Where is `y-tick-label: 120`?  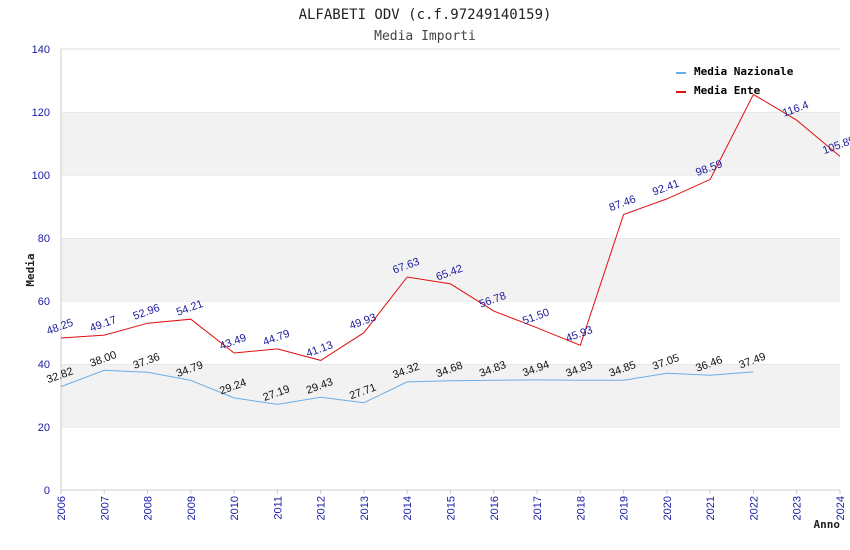 y-tick-label: 120 is located at coordinates (41, 113).